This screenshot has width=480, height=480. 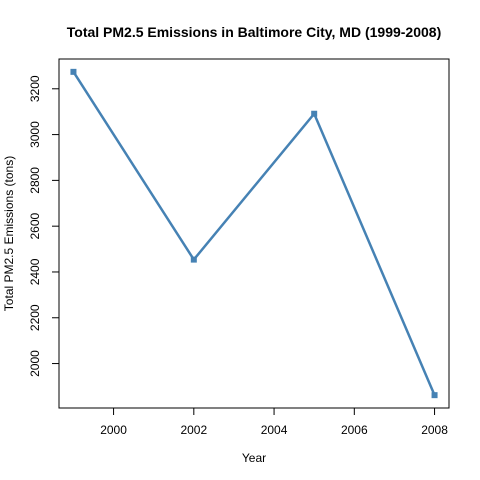 I want to click on y-tick-label: 2600, so click(x=35, y=226).